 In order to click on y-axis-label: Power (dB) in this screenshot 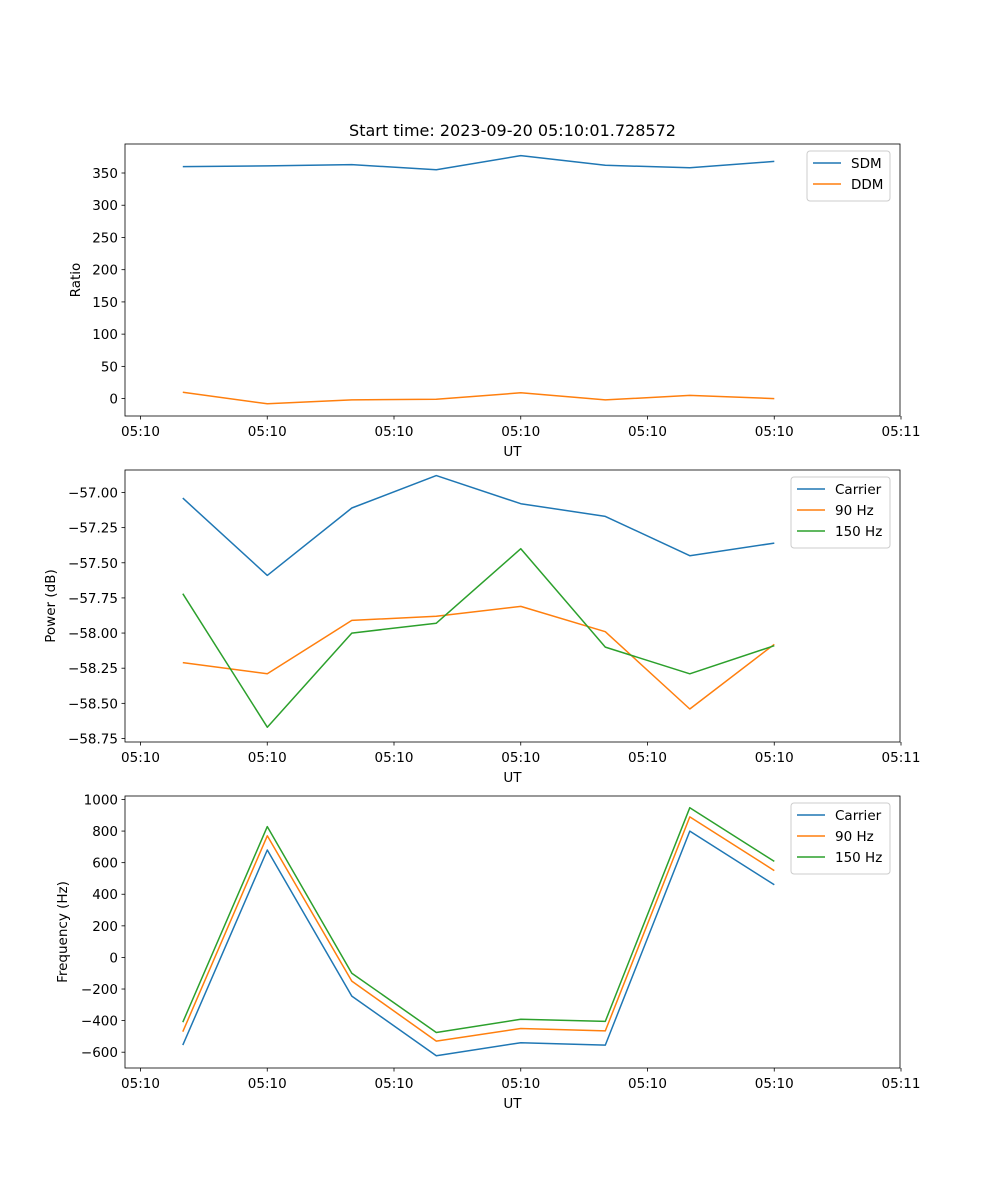, I will do `click(51, 605)`.